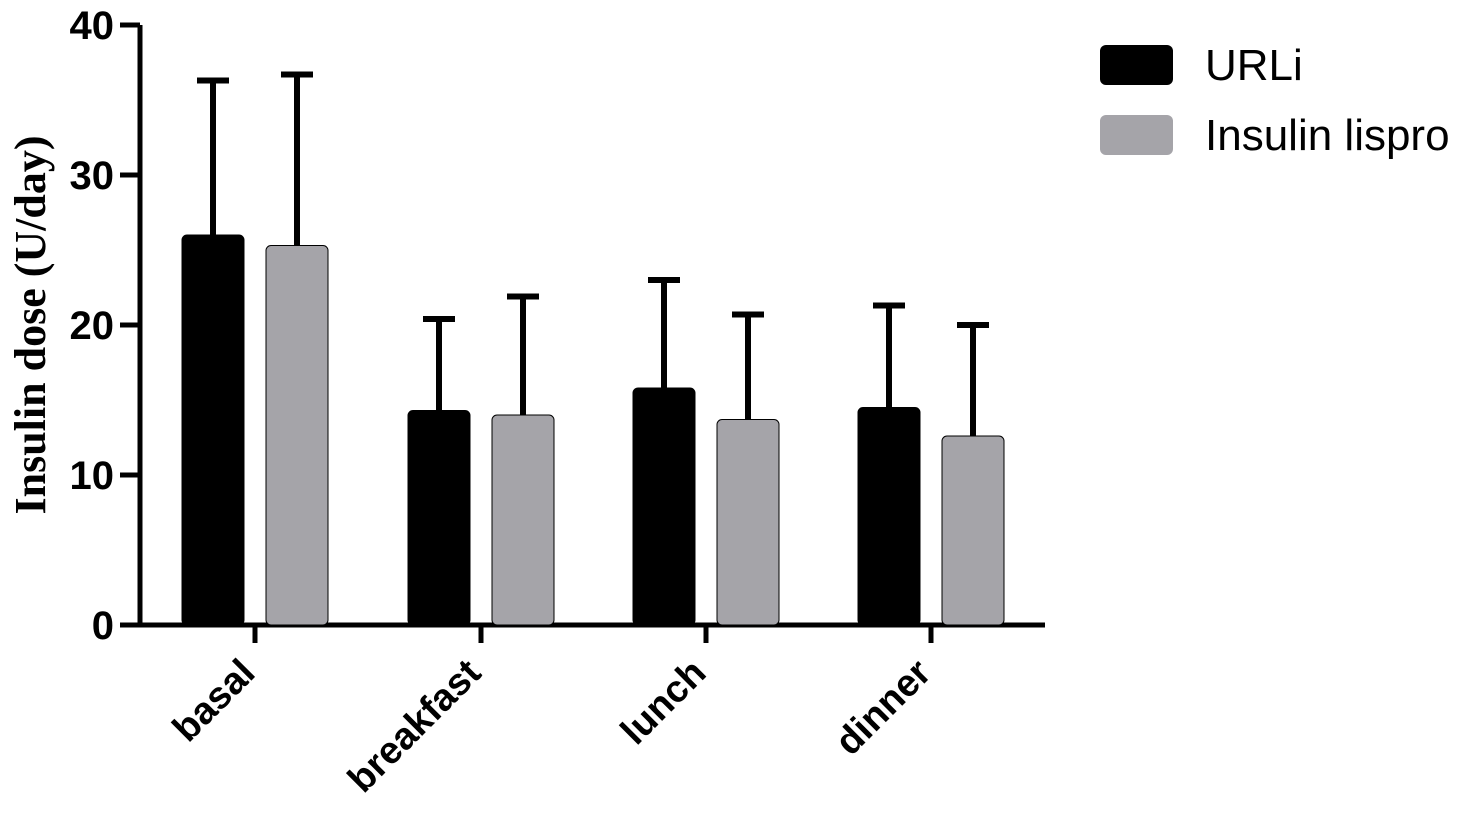 This screenshot has height=823, width=1481. I want to click on legend-label: Insulin lispro, so click(1327, 135).